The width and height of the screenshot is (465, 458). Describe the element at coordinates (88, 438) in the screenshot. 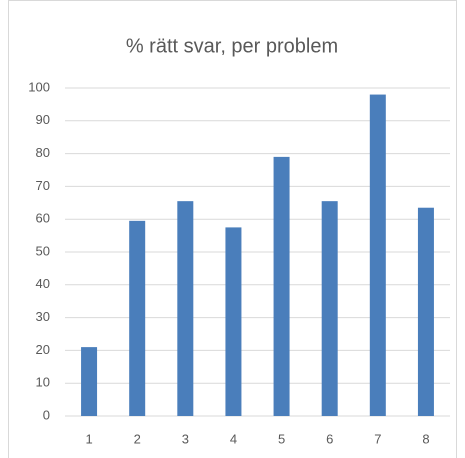

I see `x-tick-label: 1` at that location.